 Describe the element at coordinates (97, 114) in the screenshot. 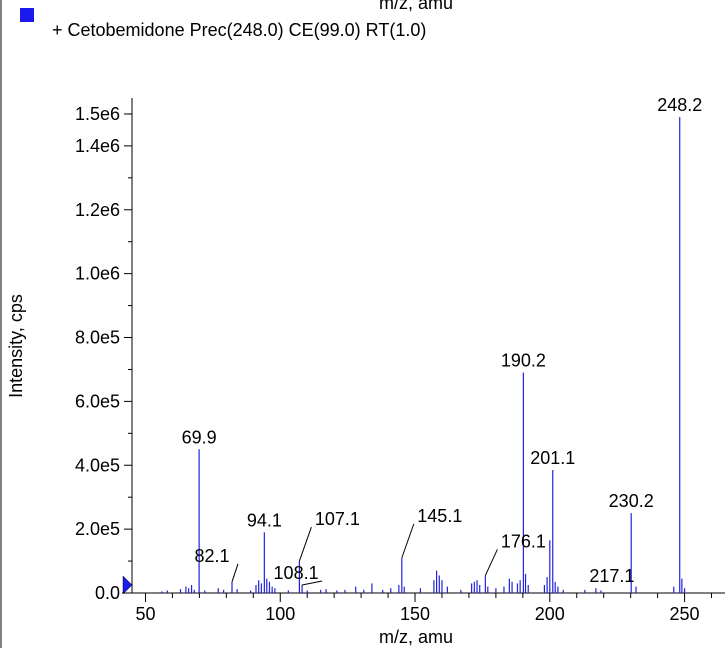

I see `y-tick-label: 1.5e6` at that location.